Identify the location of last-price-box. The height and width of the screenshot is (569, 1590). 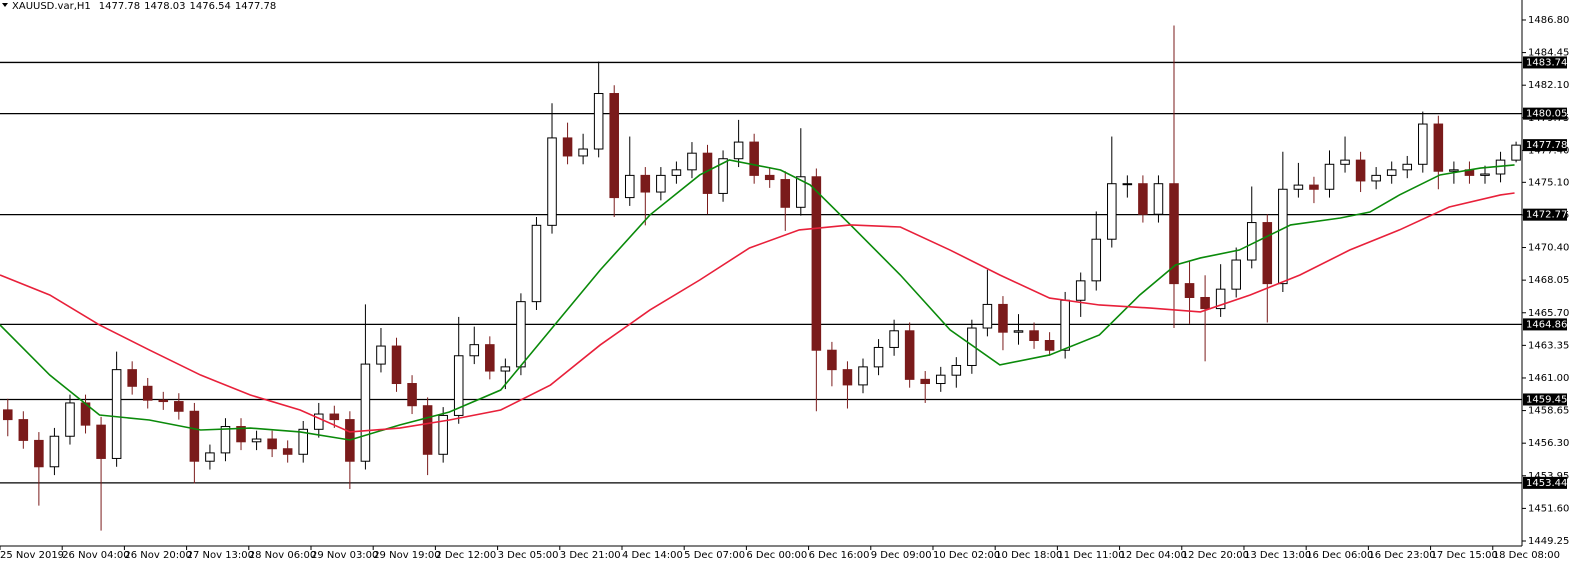
(1545, 145).